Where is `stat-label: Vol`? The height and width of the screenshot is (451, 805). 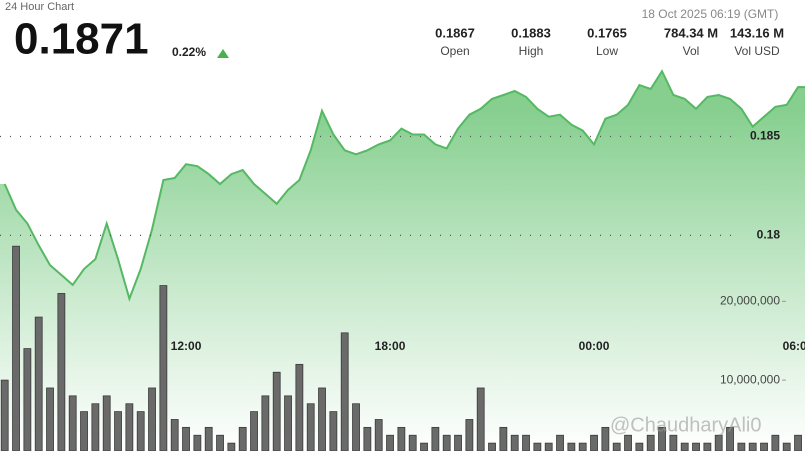
stat-label: Vol is located at coordinates (691, 51).